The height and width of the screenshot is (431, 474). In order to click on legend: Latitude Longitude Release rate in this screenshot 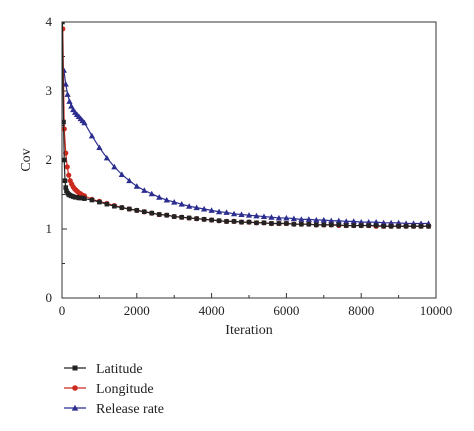, I will do `click(114, 389)`.